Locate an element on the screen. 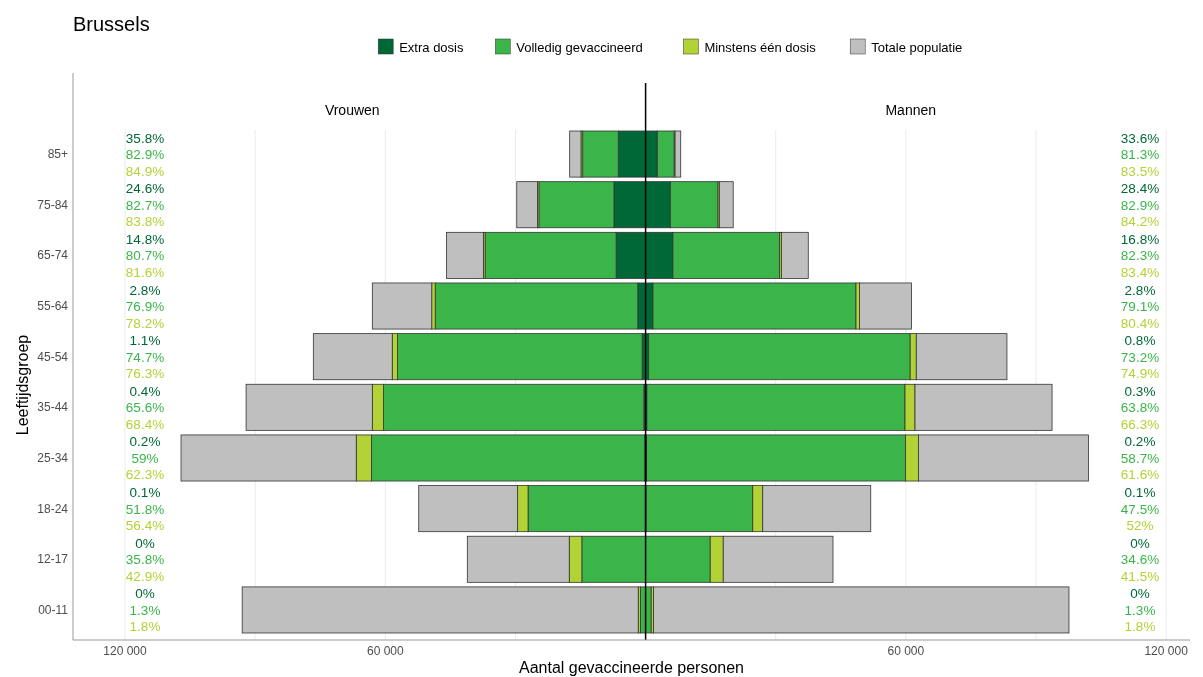 The image size is (1203, 677). x-axis-title: Aantal gevaccineerde personen is located at coordinates (631, 667).